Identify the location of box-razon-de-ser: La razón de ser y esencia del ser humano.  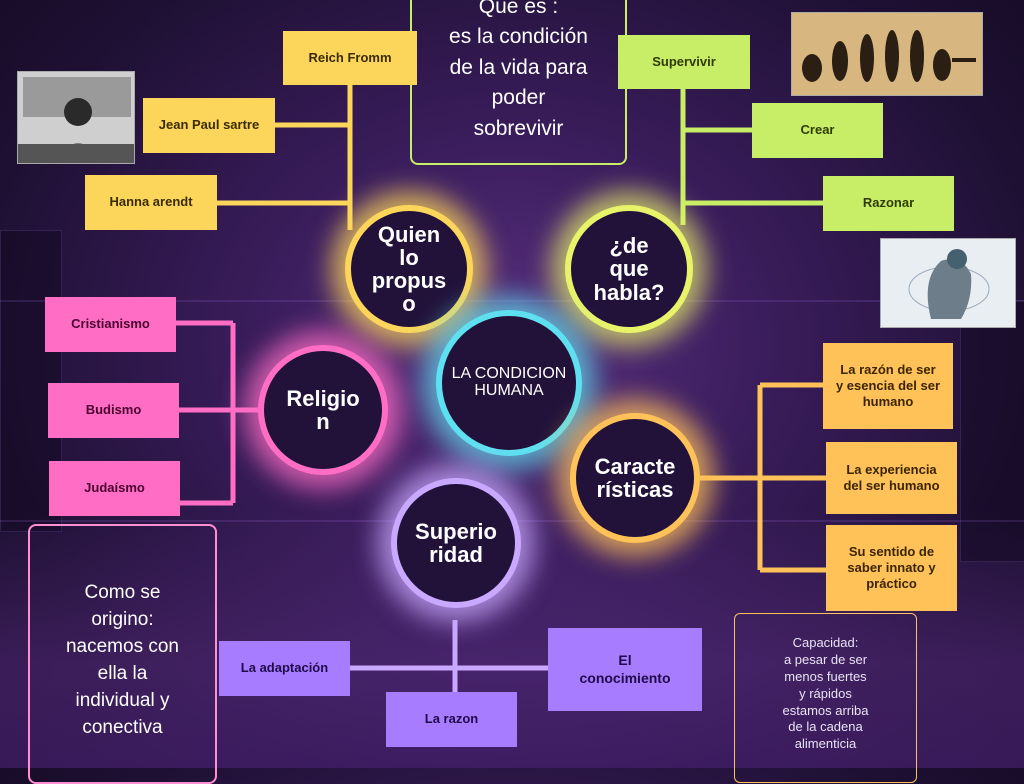
(888, 386).